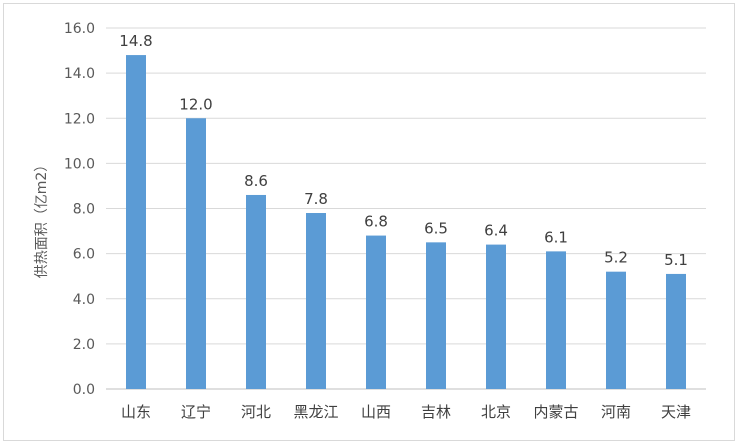  I want to click on x-tick-label: 内蒙古, so click(555, 412).